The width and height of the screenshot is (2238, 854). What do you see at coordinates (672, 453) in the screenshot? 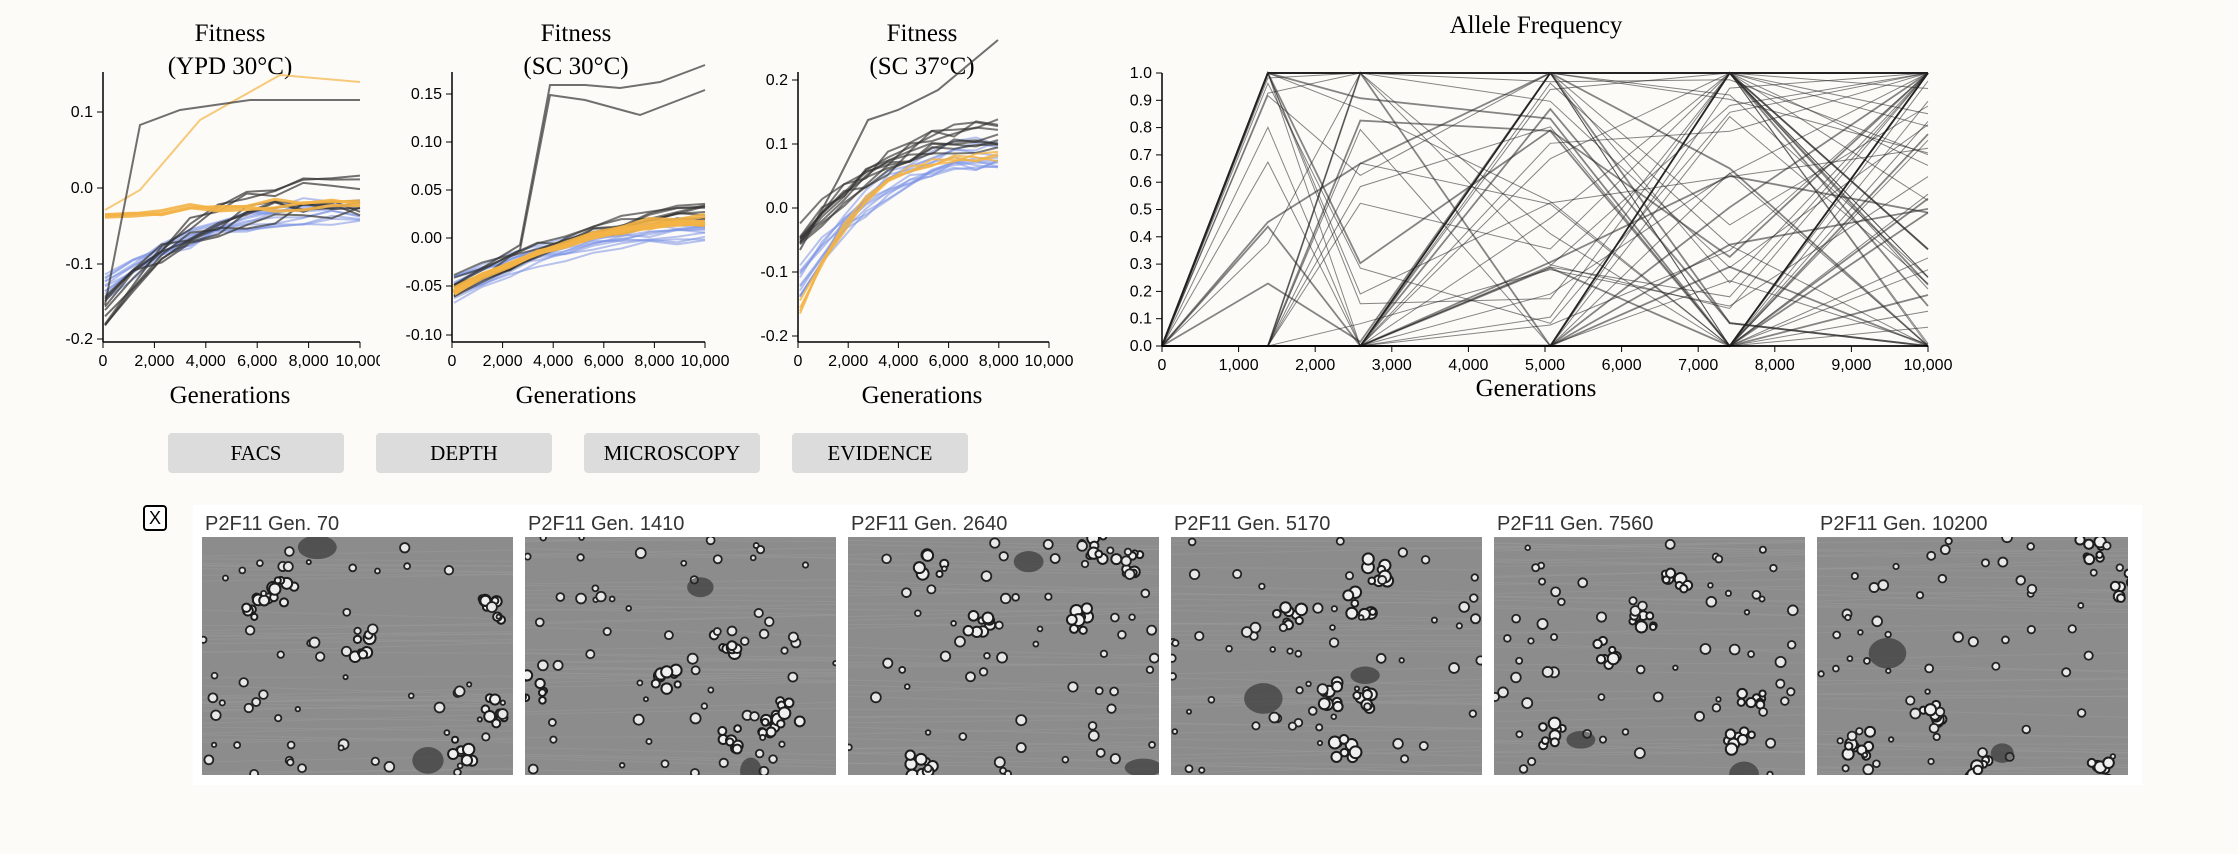
I see `microscopy-button: MICROSCOPY` at bounding box center [672, 453].